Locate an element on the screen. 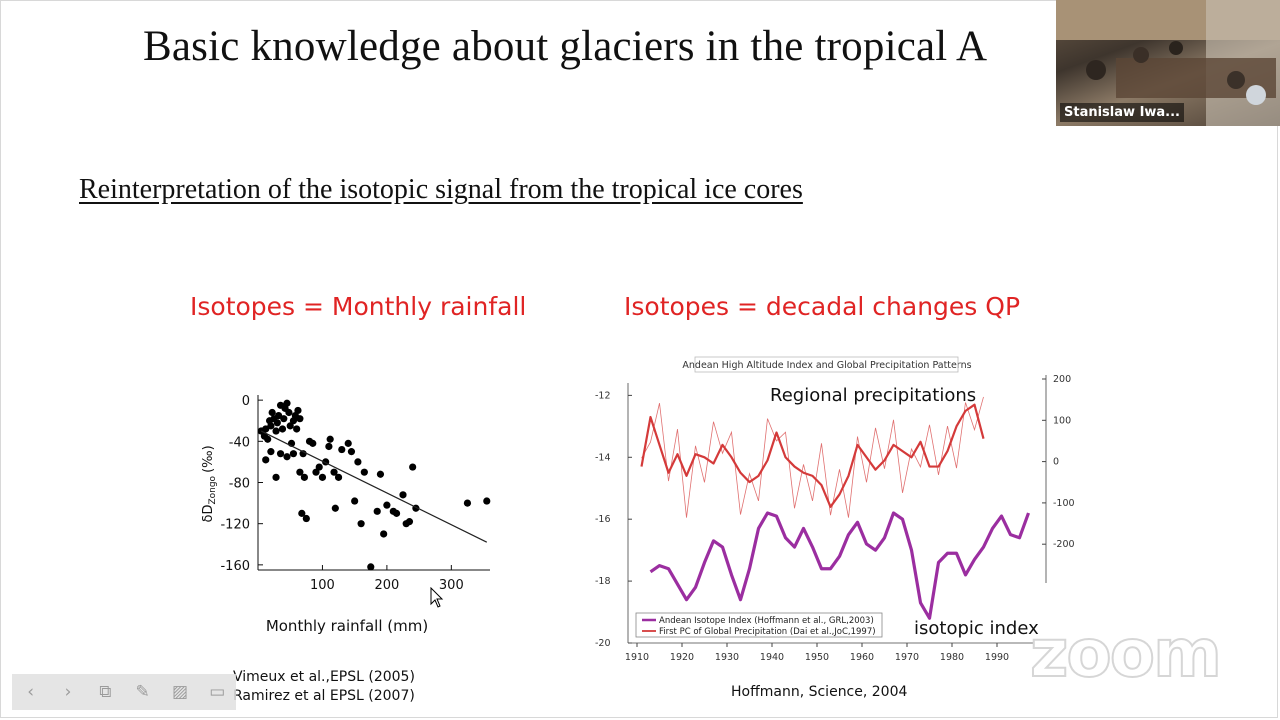 The image size is (1280, 720). precipitation-series-line is located at coordinates (812, 455).